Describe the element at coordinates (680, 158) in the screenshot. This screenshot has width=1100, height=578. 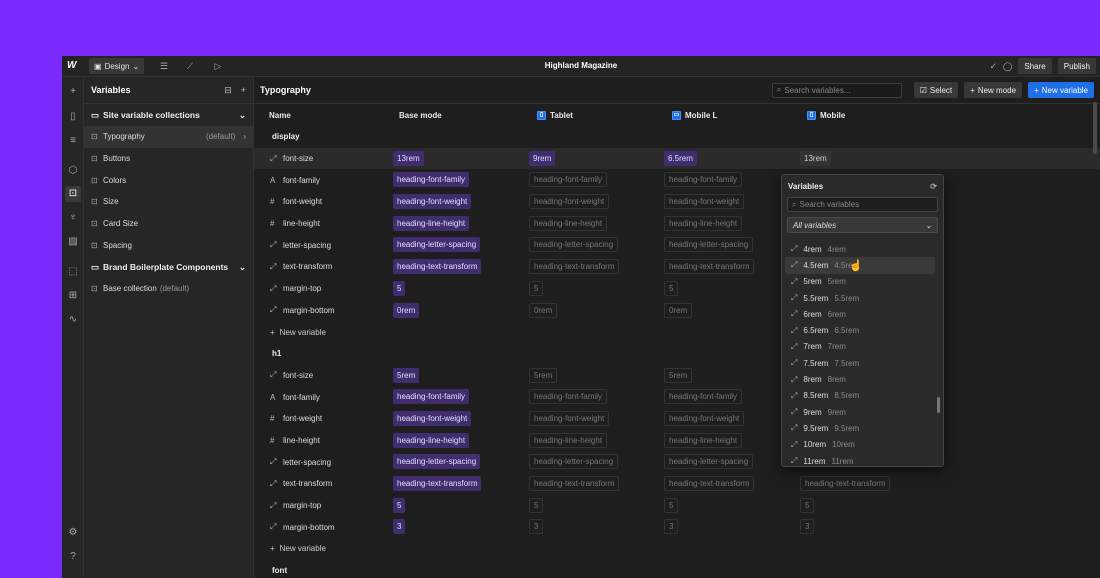
I see `cell-mobile-l: 6.5rem` at that location.